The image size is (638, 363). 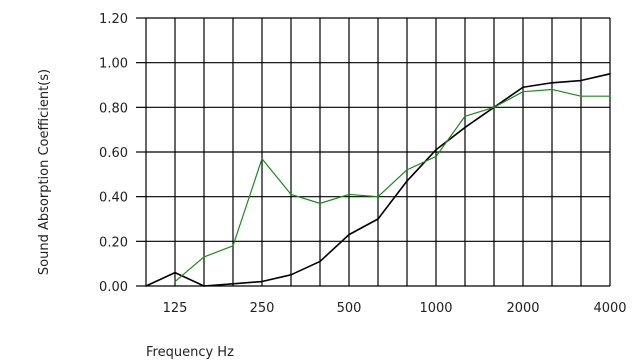 I want to click on y-tick-label: 0.20, so click(x=113, y=242).